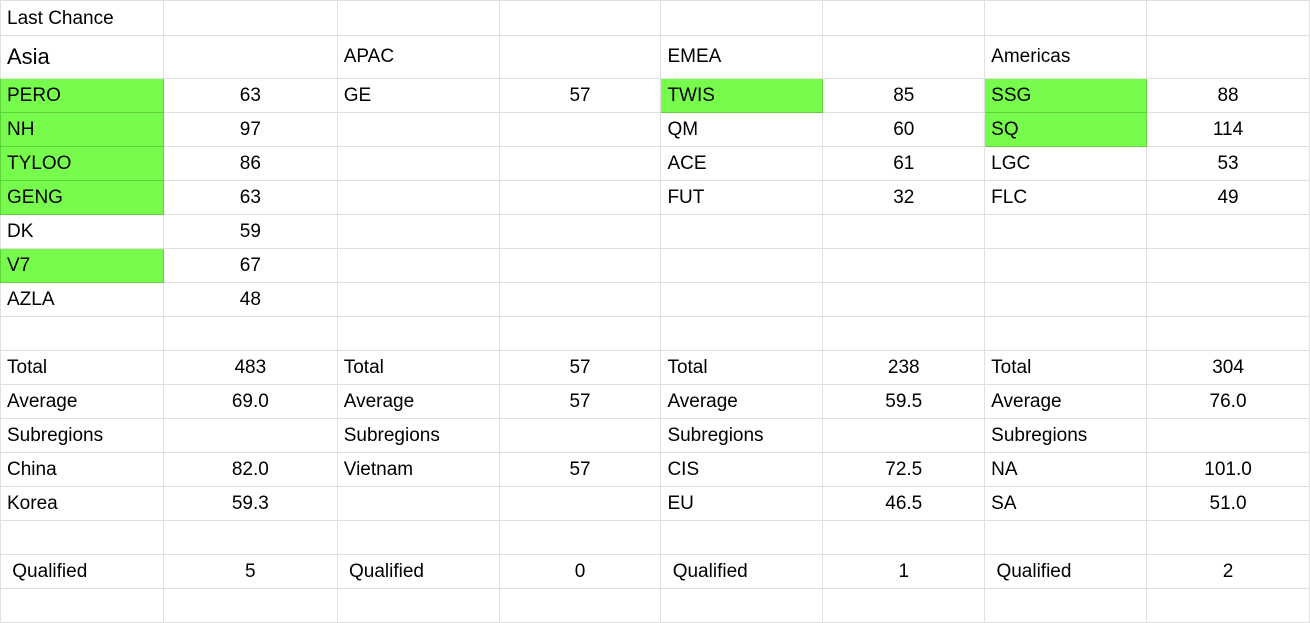 The height and width of the screenshot is (623, 1310). I want to click on value-cell: 59.5, so click(904, 401).